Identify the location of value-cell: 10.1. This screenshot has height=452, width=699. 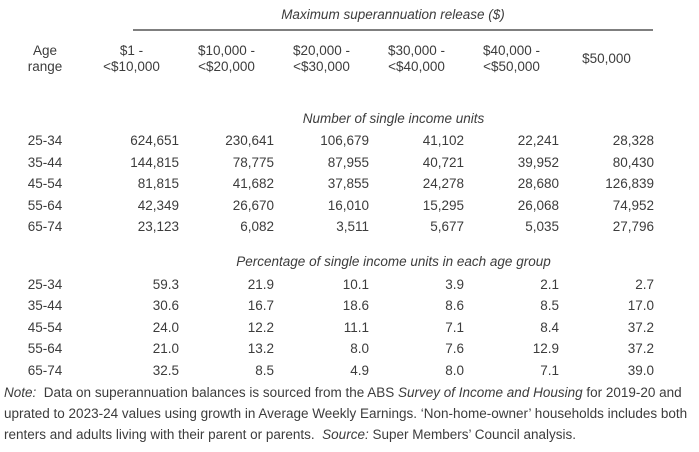
(355, 284).